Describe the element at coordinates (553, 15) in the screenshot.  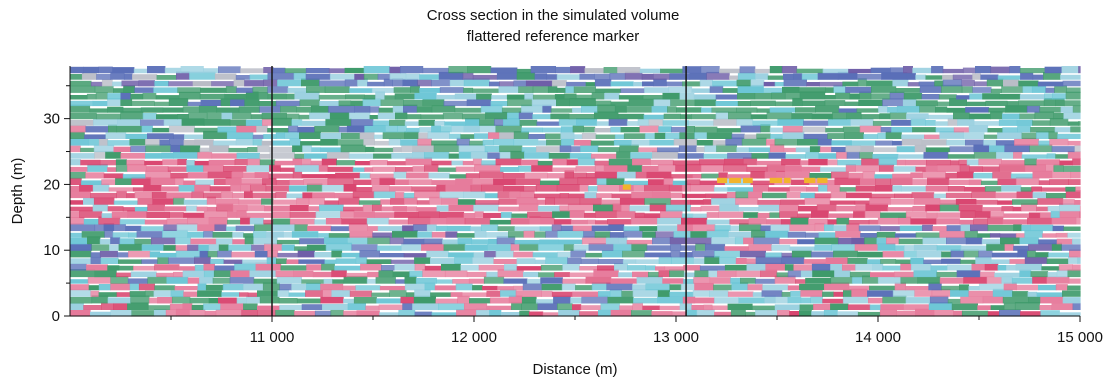
I see `chart-title: Cross section in the simulated volume` at that location.